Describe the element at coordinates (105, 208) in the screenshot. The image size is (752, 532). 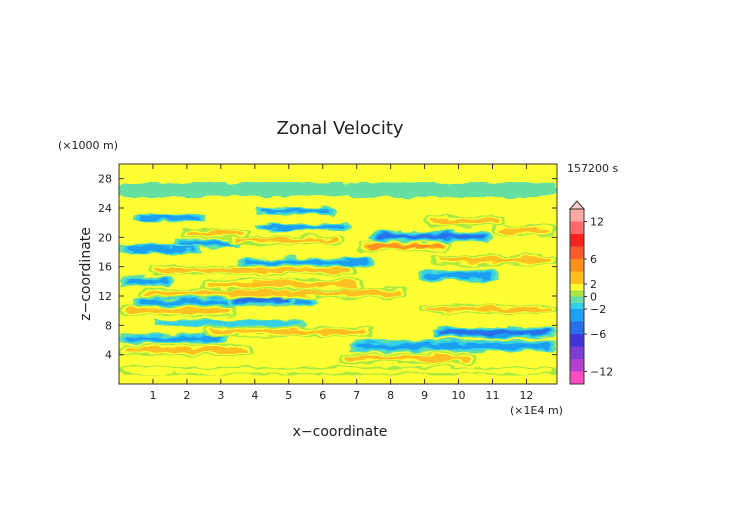
I see `y-tick-label: 24` at that location.